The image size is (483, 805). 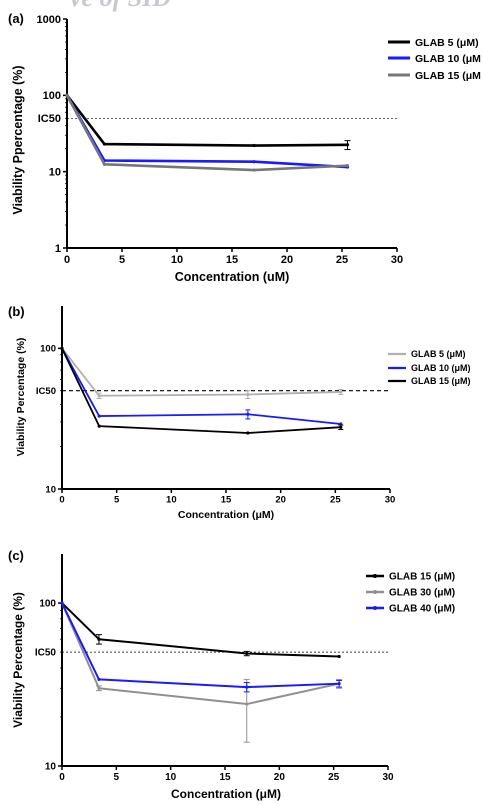 What do you see at coordinates (422, 593) in the screenshot?
I see `legend-label: GLAB 30 (μM)` at bounding box center [422, 593].